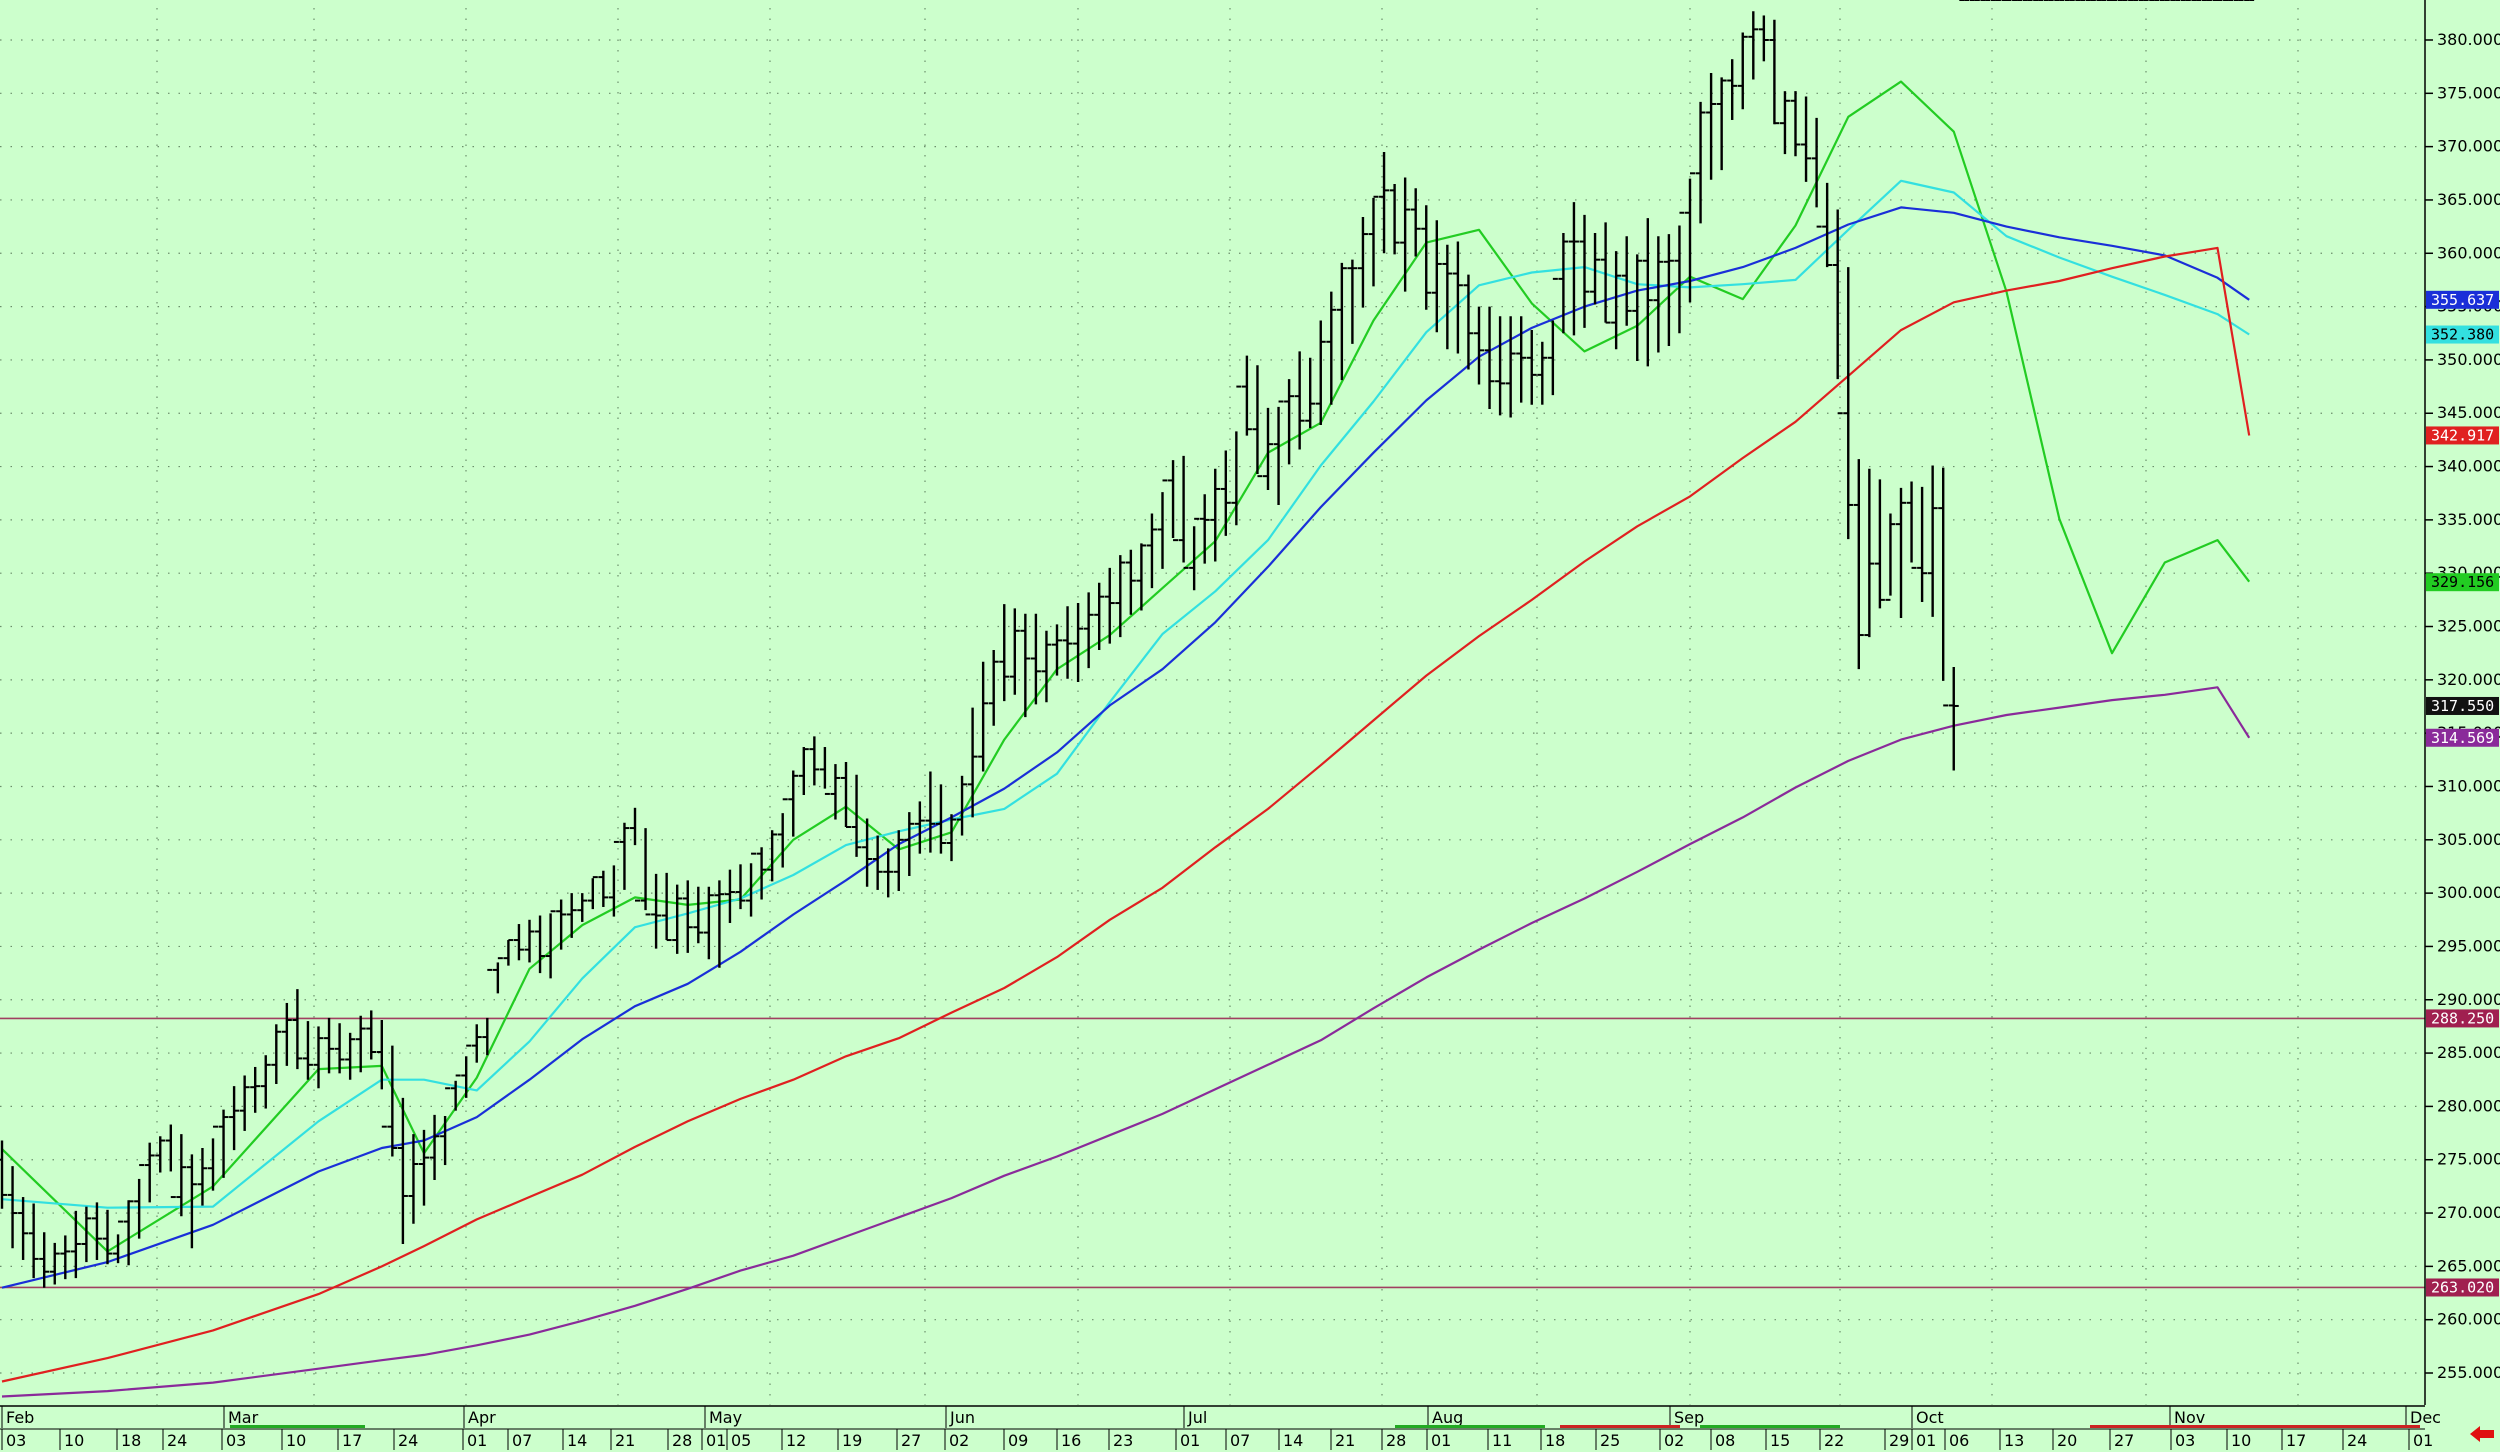 This screenshot has height=1452, width=2500. Describe the element at coordinates (1447, 1417) in the screenshot. I see `month-label: Aug` at that location.